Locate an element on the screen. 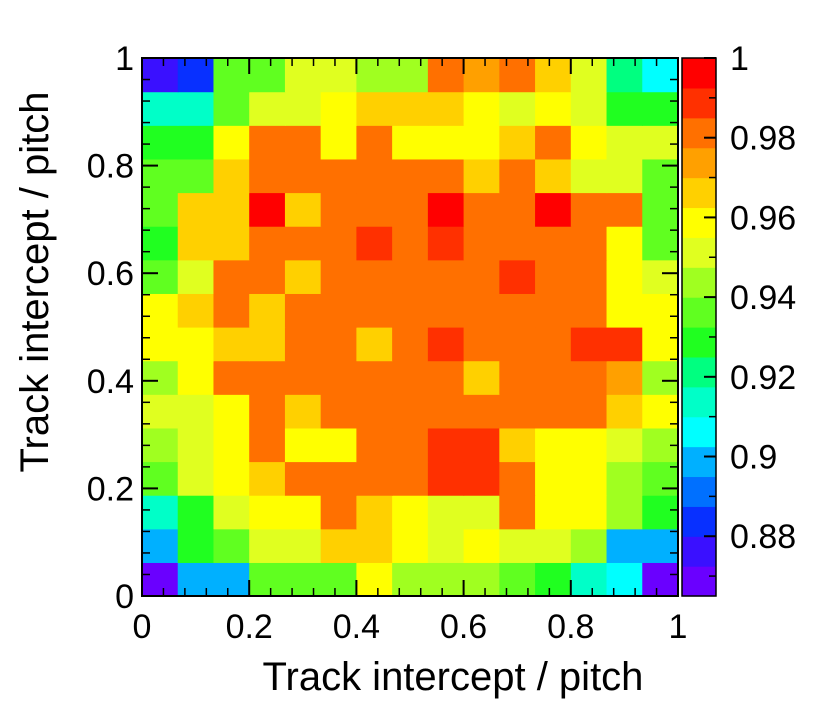 This screenshot has height=727, width=830. x-tick-label: 0.8 is located at coordinates (570, 627).